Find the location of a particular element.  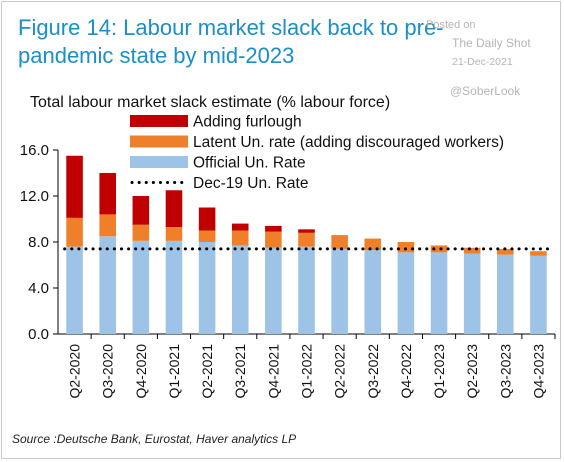

watermark-source: The Daily Shot is located at coordinates (491, 43).